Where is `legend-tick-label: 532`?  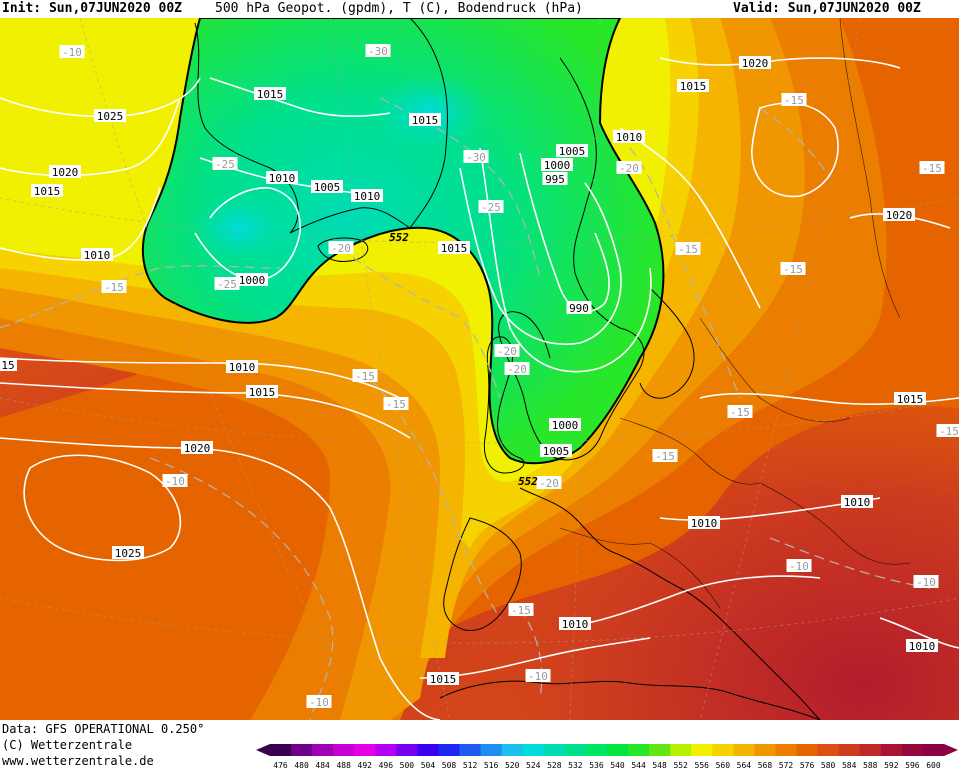
legend-tick-label: 532 is located at coordinates (575, 765).